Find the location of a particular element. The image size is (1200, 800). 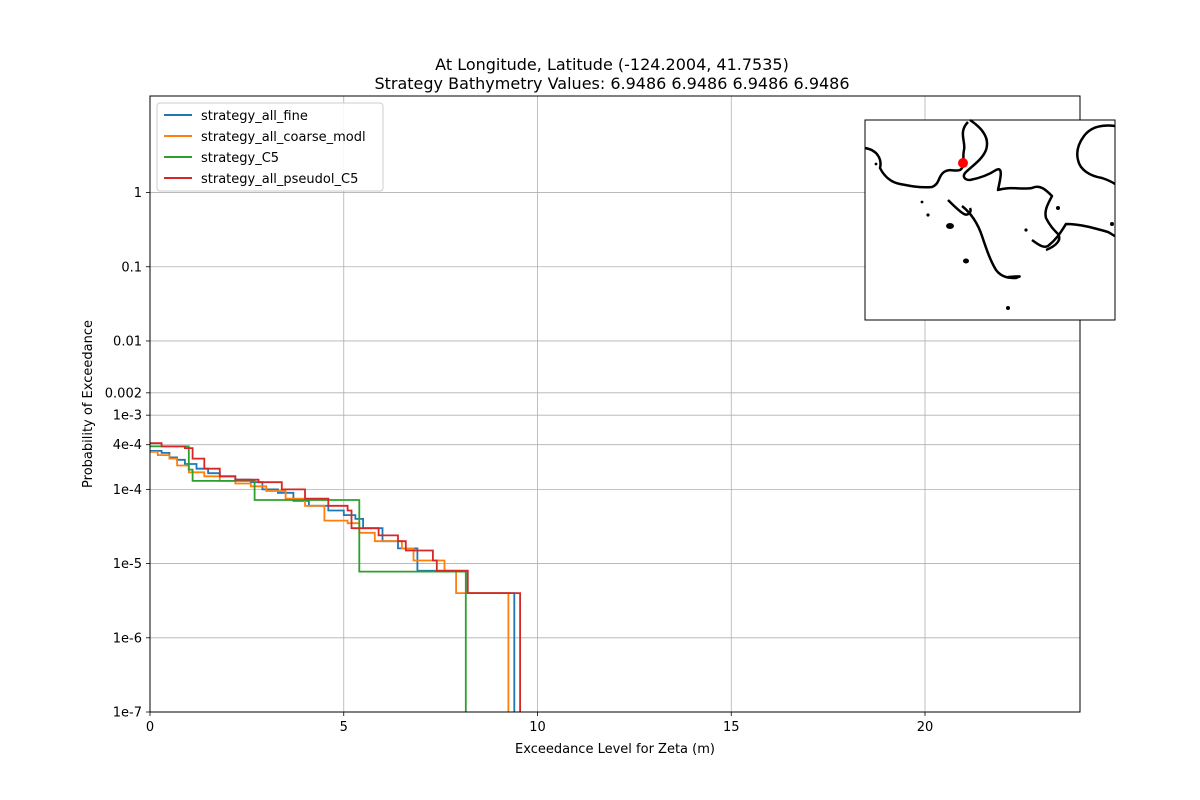

coastline-islet is located at coordinates (959, 207).